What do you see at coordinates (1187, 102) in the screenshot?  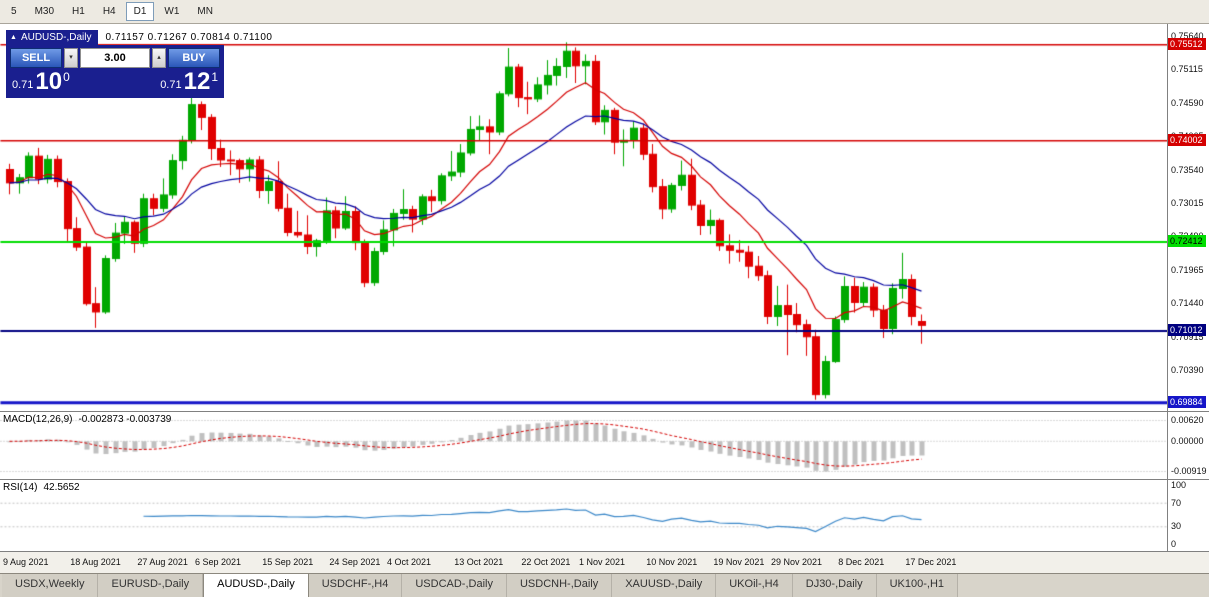 I see `price-axis-label: 0.74590` at bounding box center [1187, 102].